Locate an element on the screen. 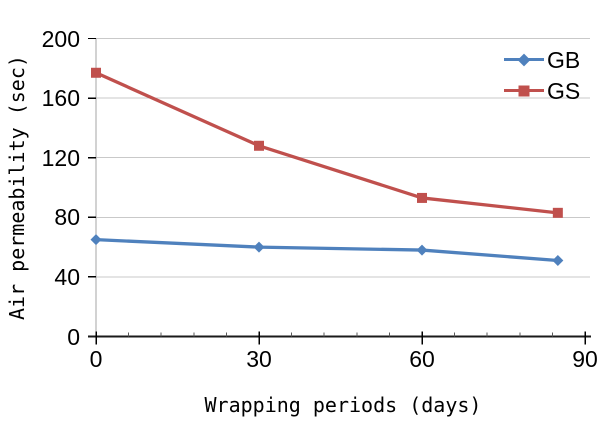  legend-item-GB: GB is located at coordinates (542, 59).